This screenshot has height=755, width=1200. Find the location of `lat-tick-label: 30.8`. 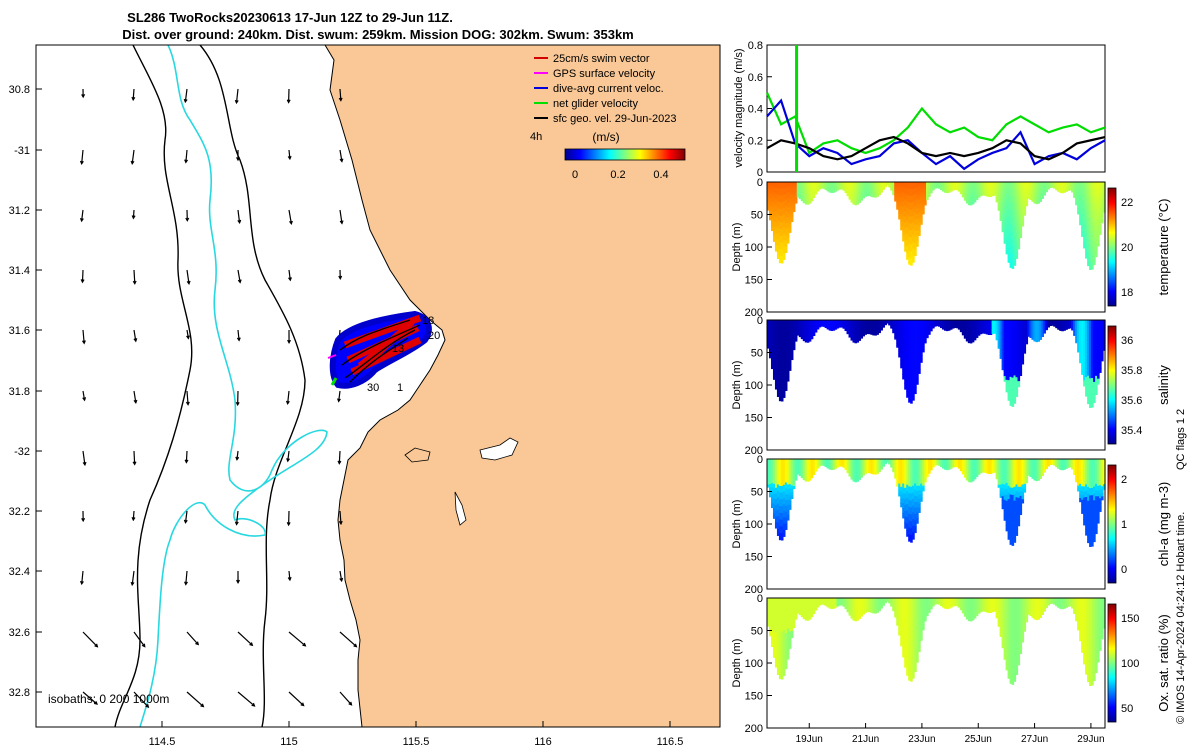

lat-tick-label: 30.8 is located at coordinates (19, 90).